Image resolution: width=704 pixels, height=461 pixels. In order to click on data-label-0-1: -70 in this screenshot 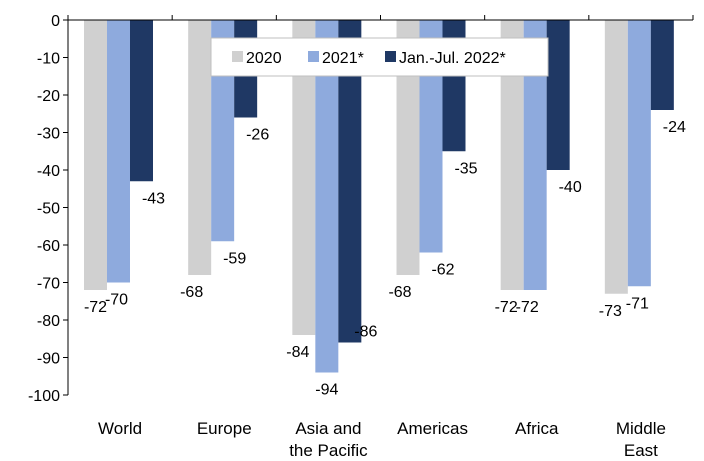, I will do `click(116, 300)`.